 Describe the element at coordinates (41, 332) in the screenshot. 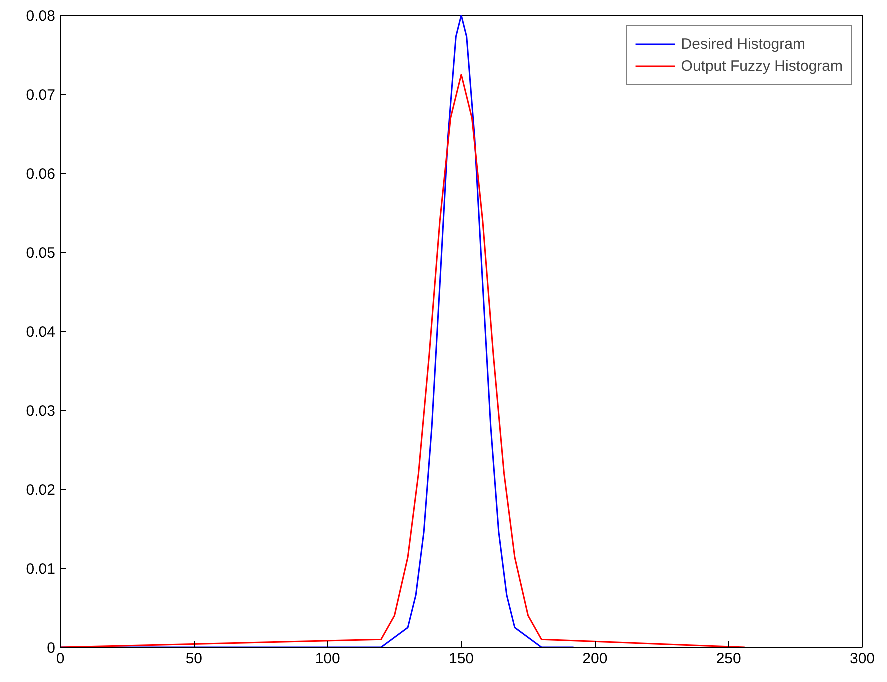

I see `y-tick-label: 0.04` at that location.